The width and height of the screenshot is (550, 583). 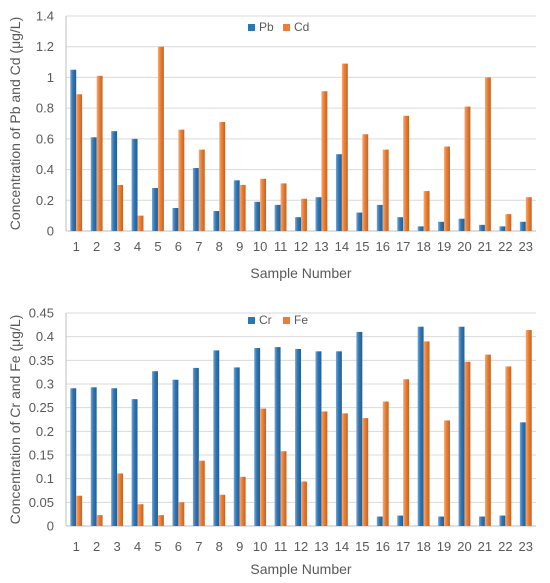 What do you see at coordinates (342, 546) in the screenshot?
I see `x-tick-label: 14` at bounding box center [342, 546].